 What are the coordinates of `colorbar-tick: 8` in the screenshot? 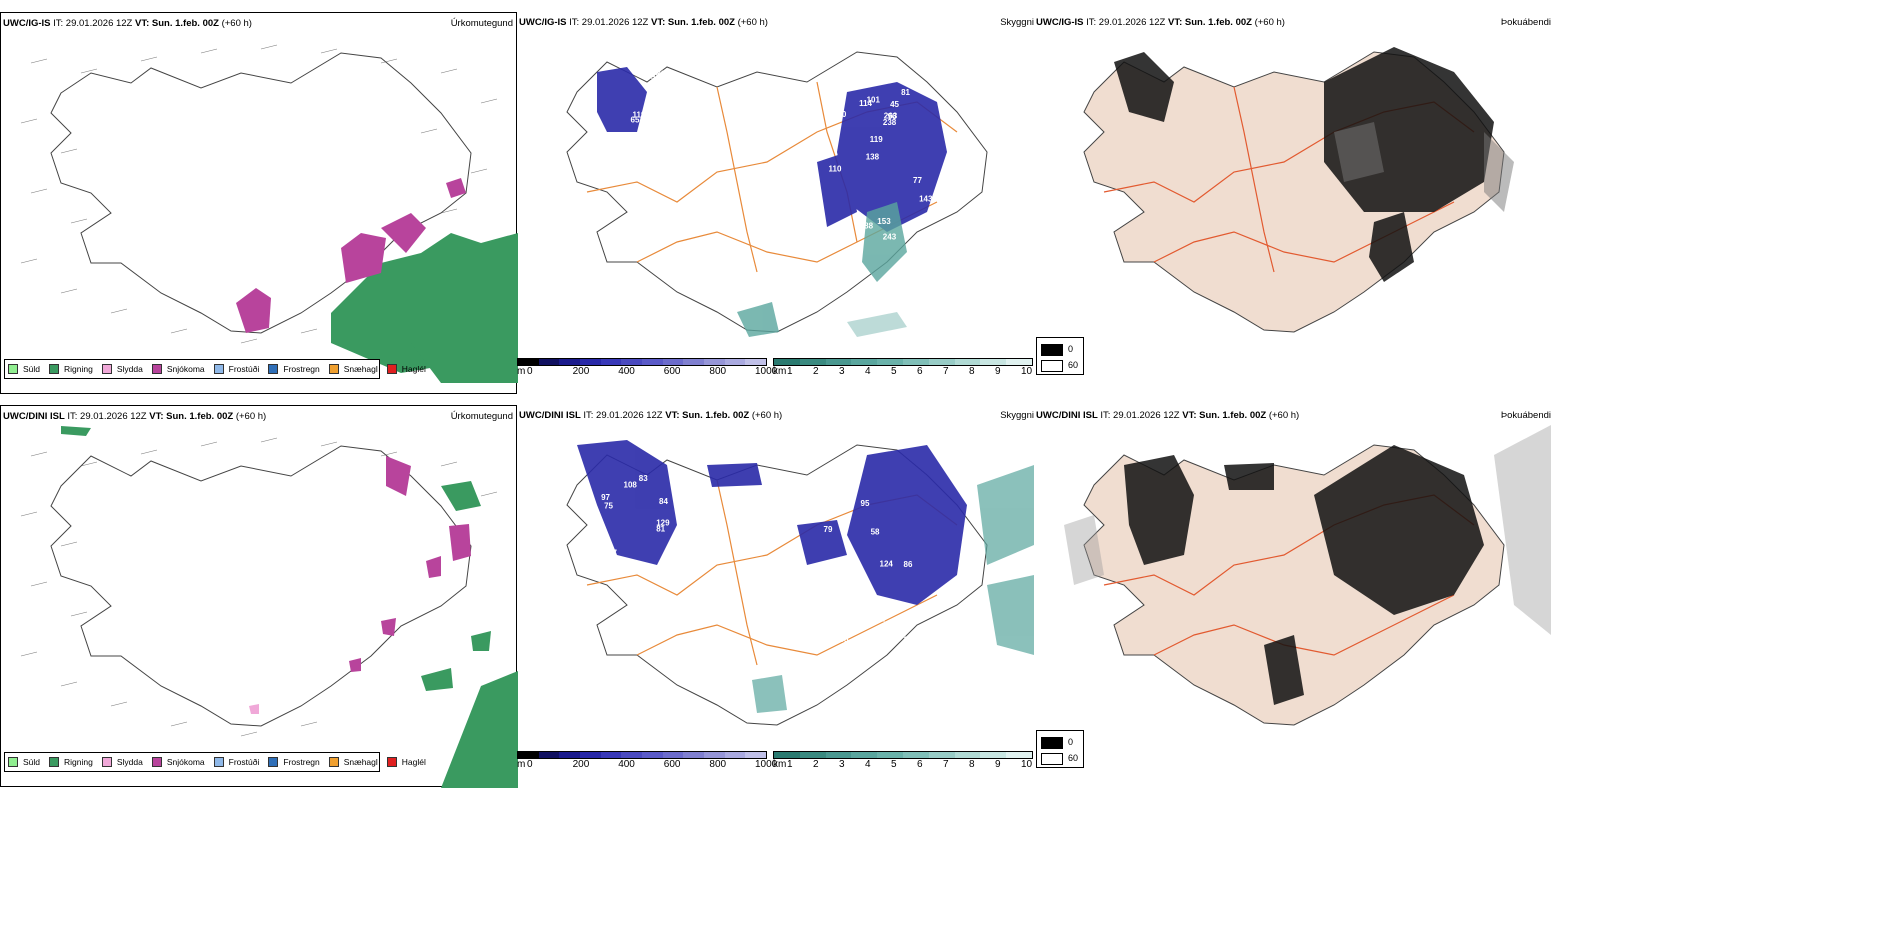 It's located at (972, 764).